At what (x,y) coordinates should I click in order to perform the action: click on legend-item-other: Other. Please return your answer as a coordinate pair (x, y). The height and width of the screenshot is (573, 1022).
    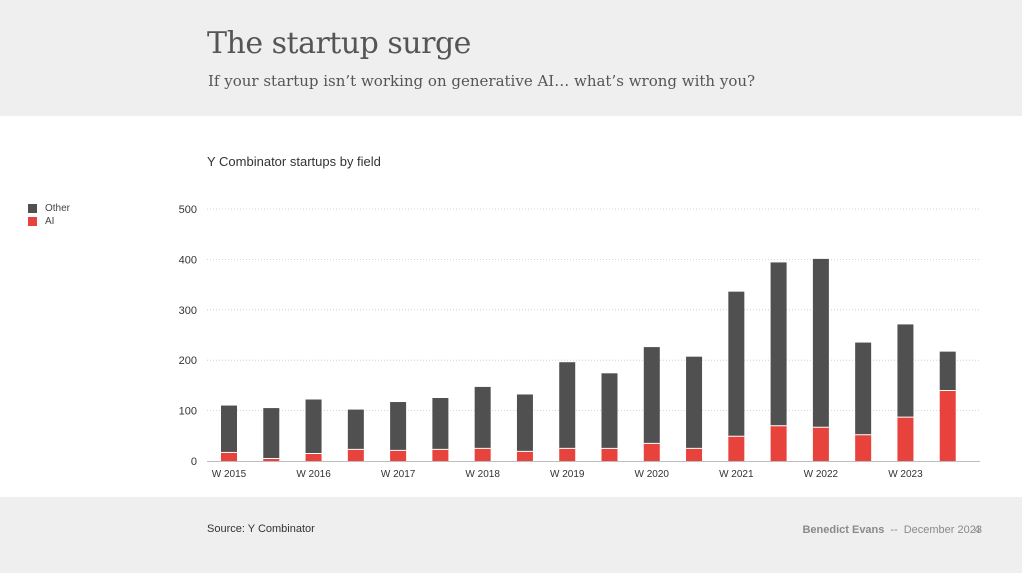
    Looking at the image, I should click on (49, 208).